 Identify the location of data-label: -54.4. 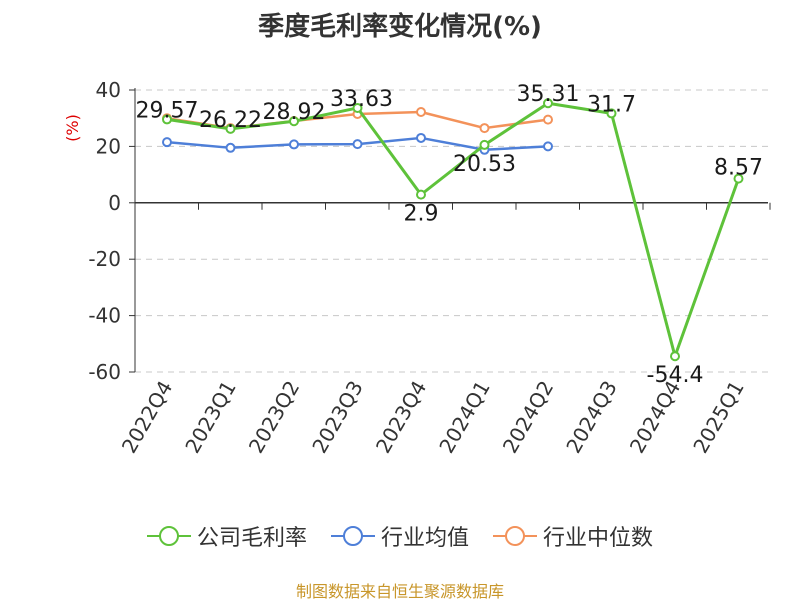
(675, 375).